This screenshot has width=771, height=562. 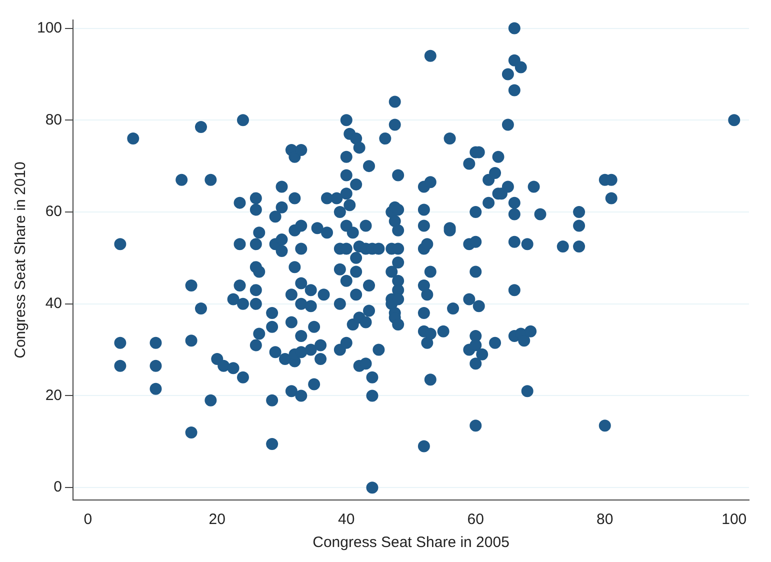 I want to click on y-tick-label: 100, so click(x=49, y=27).